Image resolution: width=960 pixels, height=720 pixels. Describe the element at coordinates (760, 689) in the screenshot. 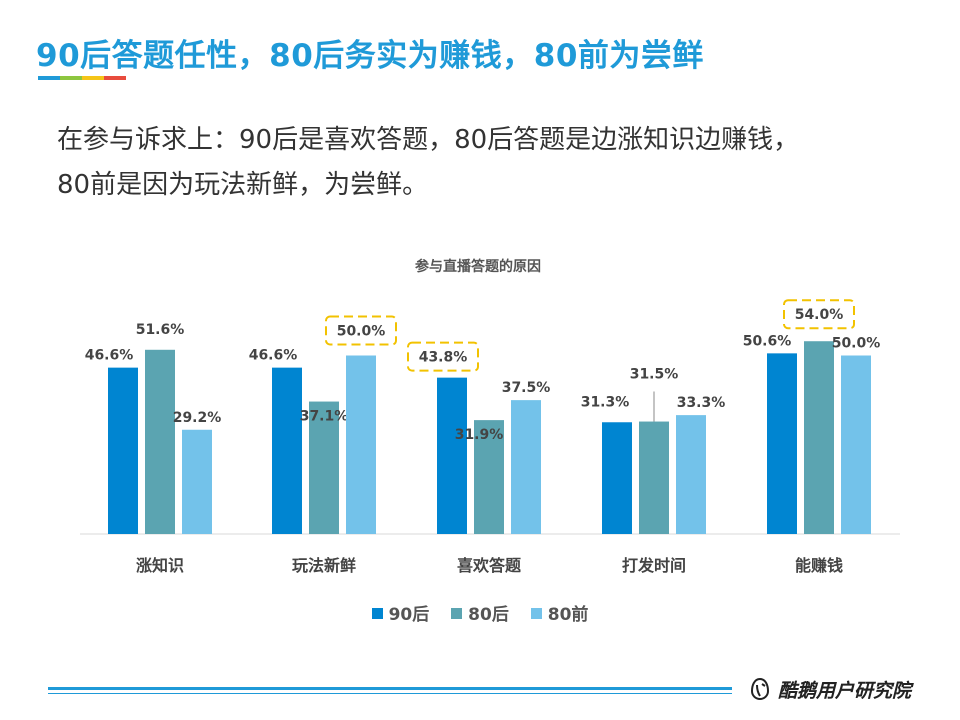

I see `penguin-logo-icon` at that location.